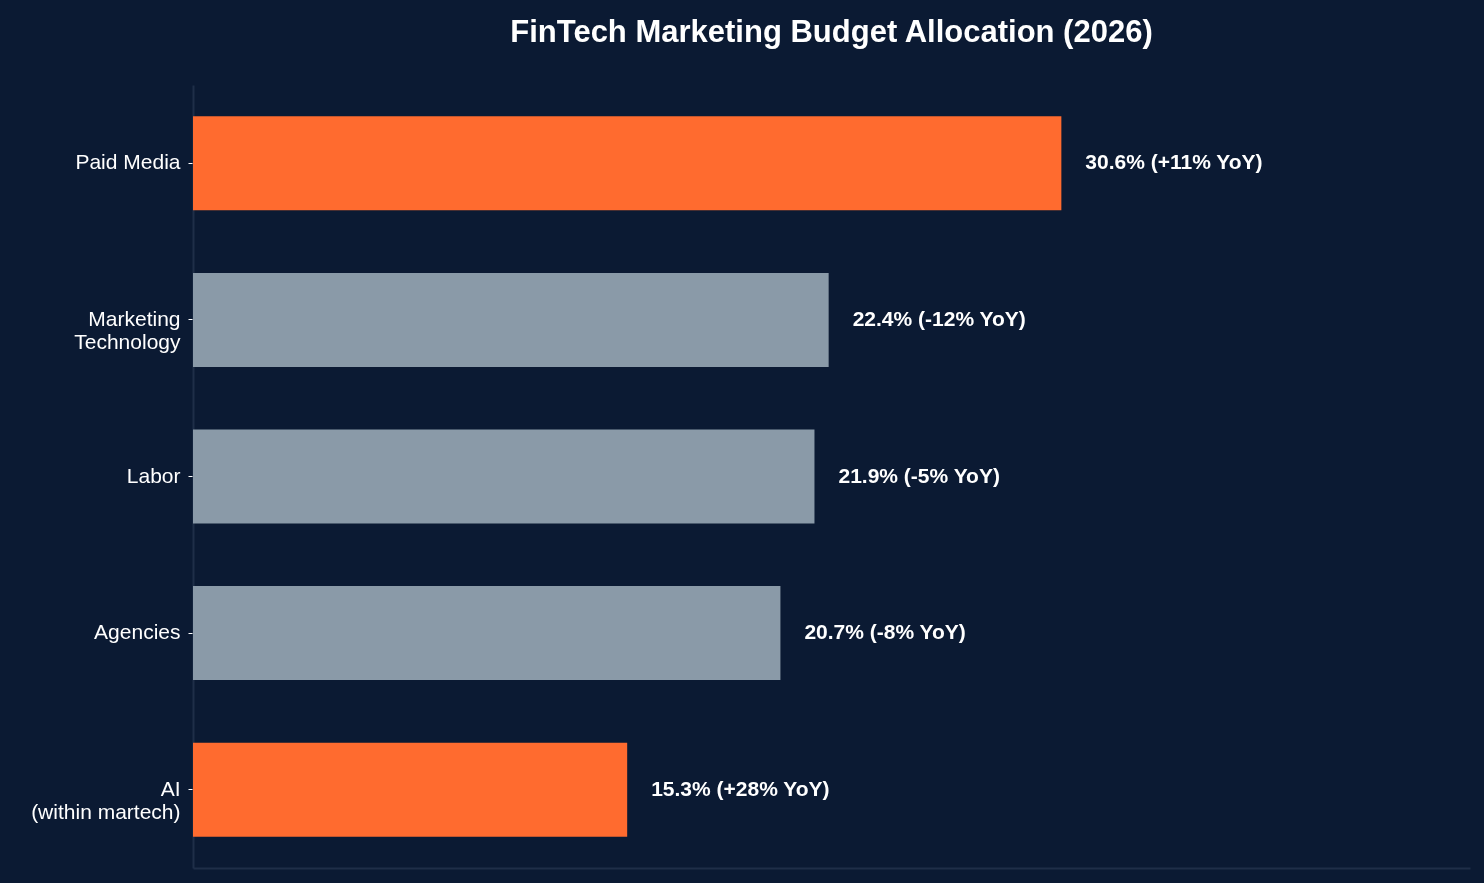  I want to click on y-tick-label: Marketing Technology, so click(127, 329).